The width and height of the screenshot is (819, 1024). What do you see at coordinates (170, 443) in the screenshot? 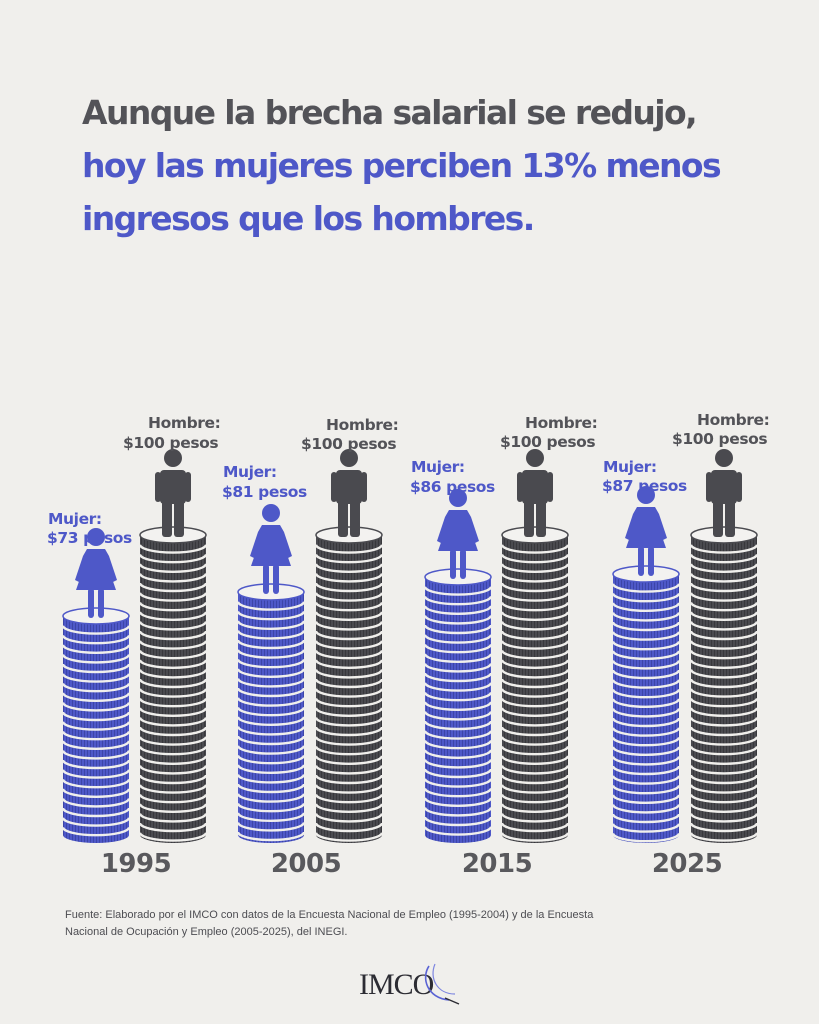
I see `men-value-label-1995: $100 pesos` at bounding box center [170, 443].